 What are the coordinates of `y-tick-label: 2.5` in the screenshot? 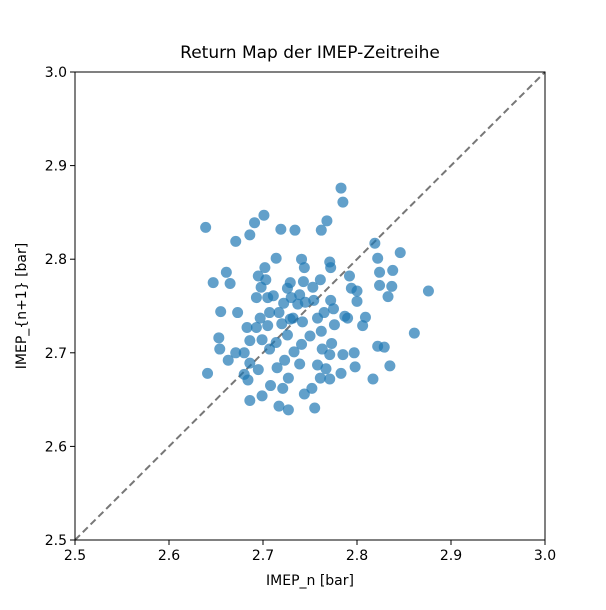 It's located at (56, 541).